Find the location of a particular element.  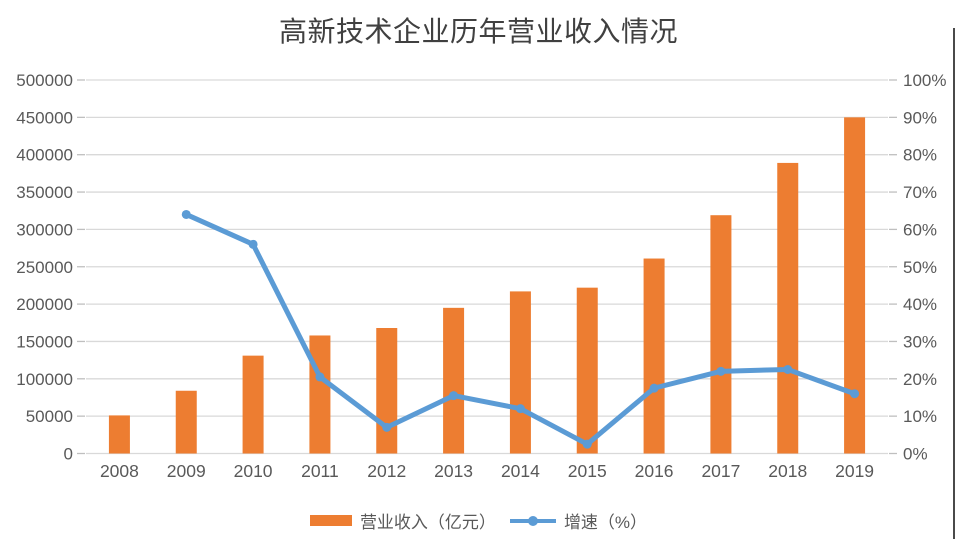

bar-2019 is located at coordinates (855, 285).